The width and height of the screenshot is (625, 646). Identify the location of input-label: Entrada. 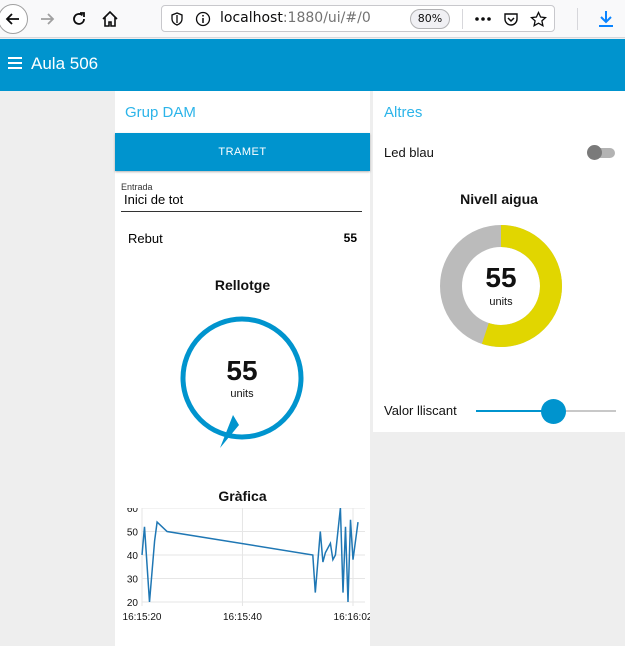
(137, 187).